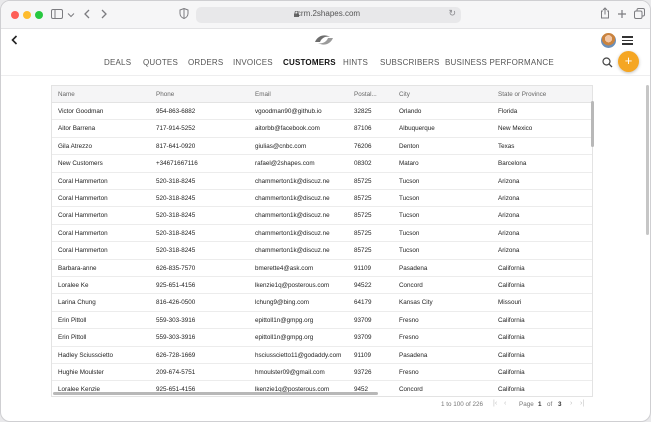 This screenshot has height=422, width=651. I want to click on postal-code-cell: 9452, so click(361, 390).